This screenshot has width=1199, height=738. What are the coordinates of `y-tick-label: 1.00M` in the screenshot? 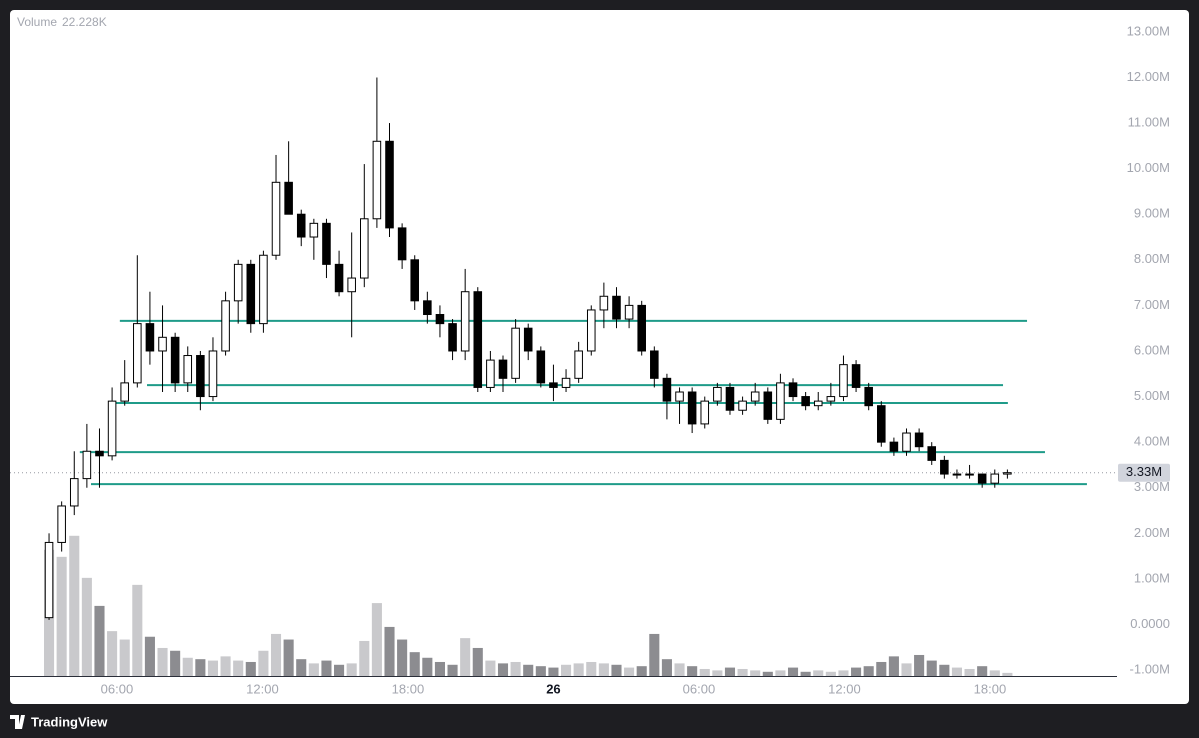 It's located at (1152, 577).